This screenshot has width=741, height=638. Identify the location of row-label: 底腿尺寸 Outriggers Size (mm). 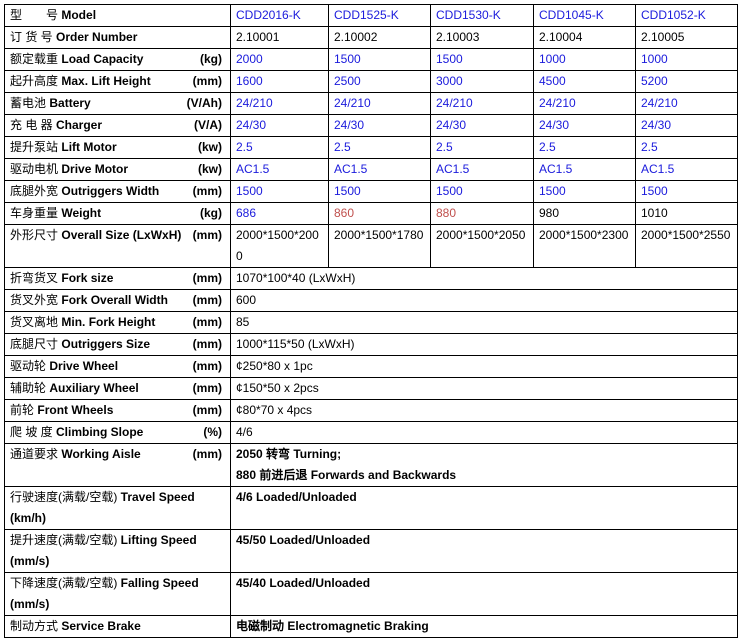
(117, 344).